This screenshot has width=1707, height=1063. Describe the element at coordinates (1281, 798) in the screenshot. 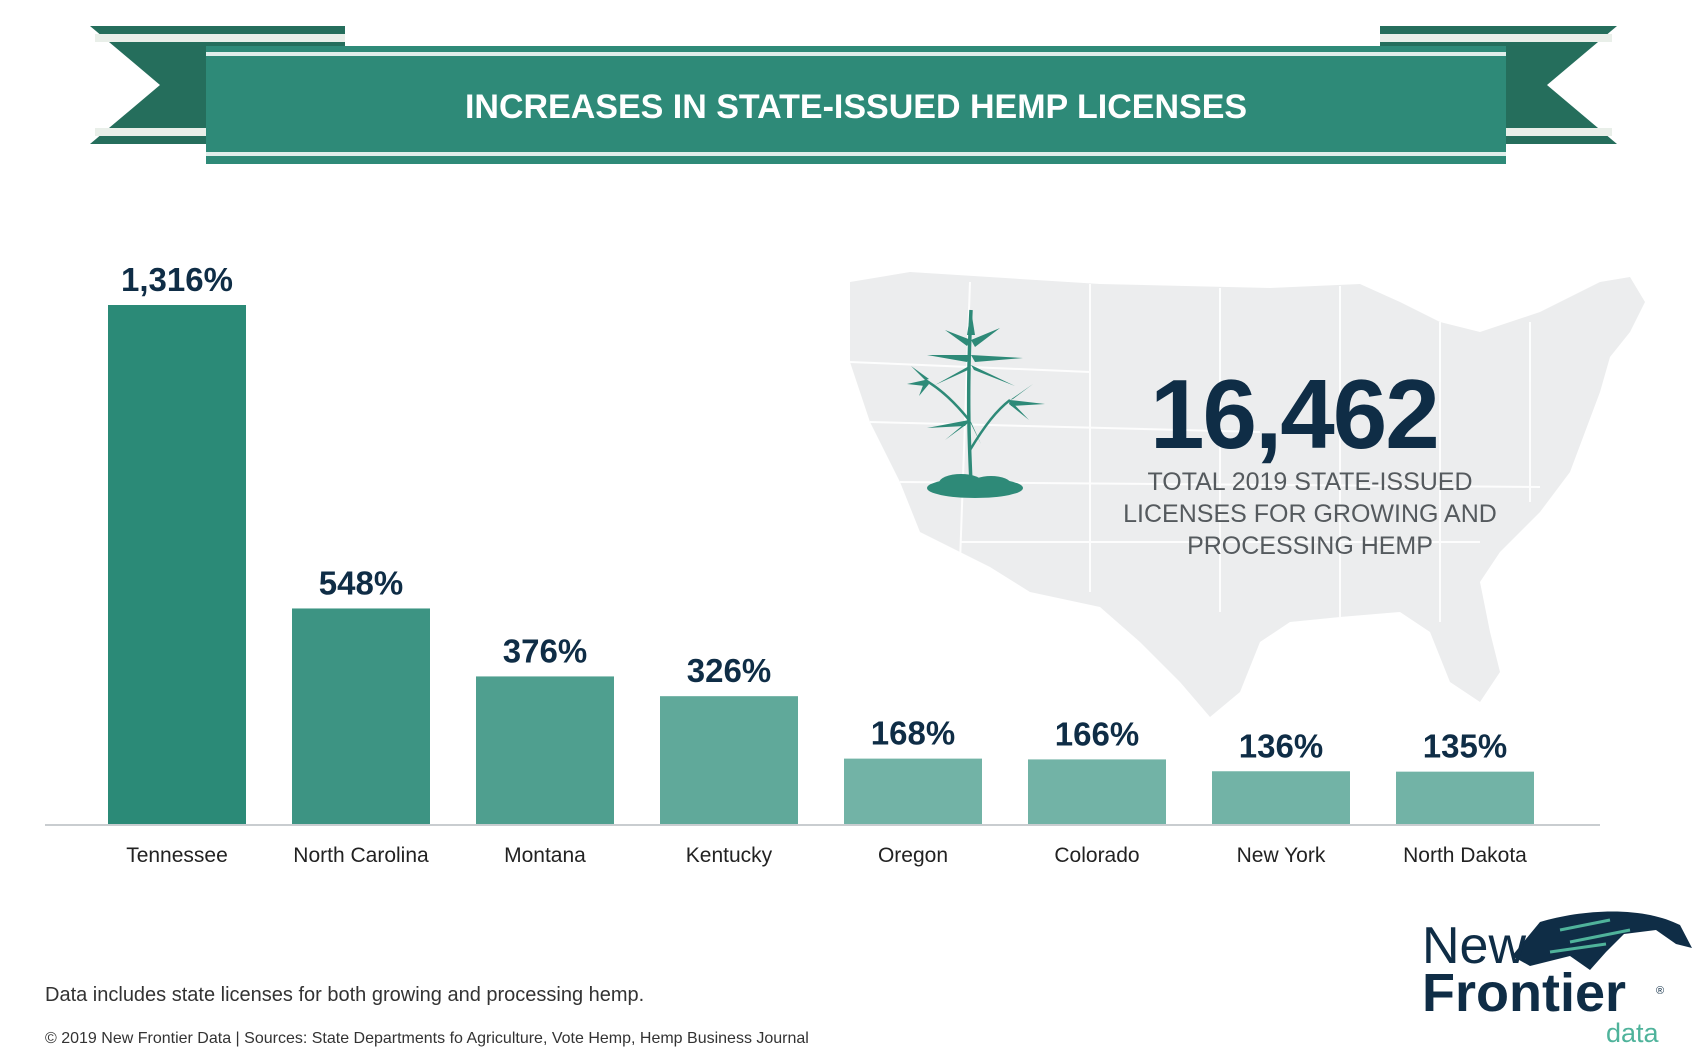

I see `bar-new-york` at that location.